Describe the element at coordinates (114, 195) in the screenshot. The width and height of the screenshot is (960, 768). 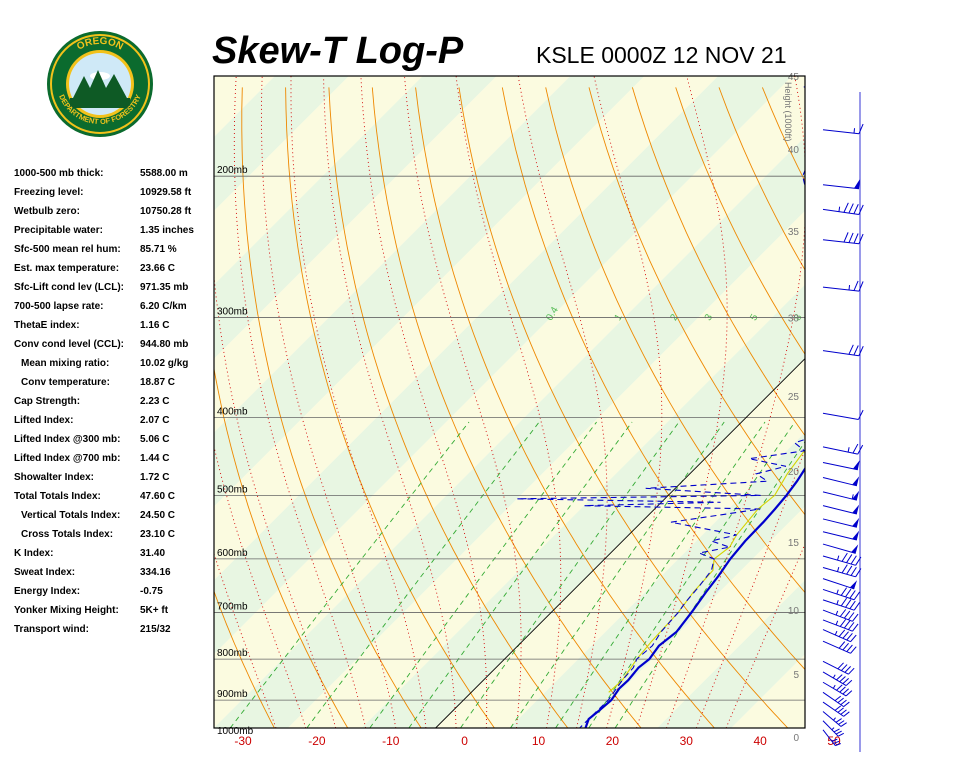
I see `index-row: Freezing level: 10929.58 ft` at that location.